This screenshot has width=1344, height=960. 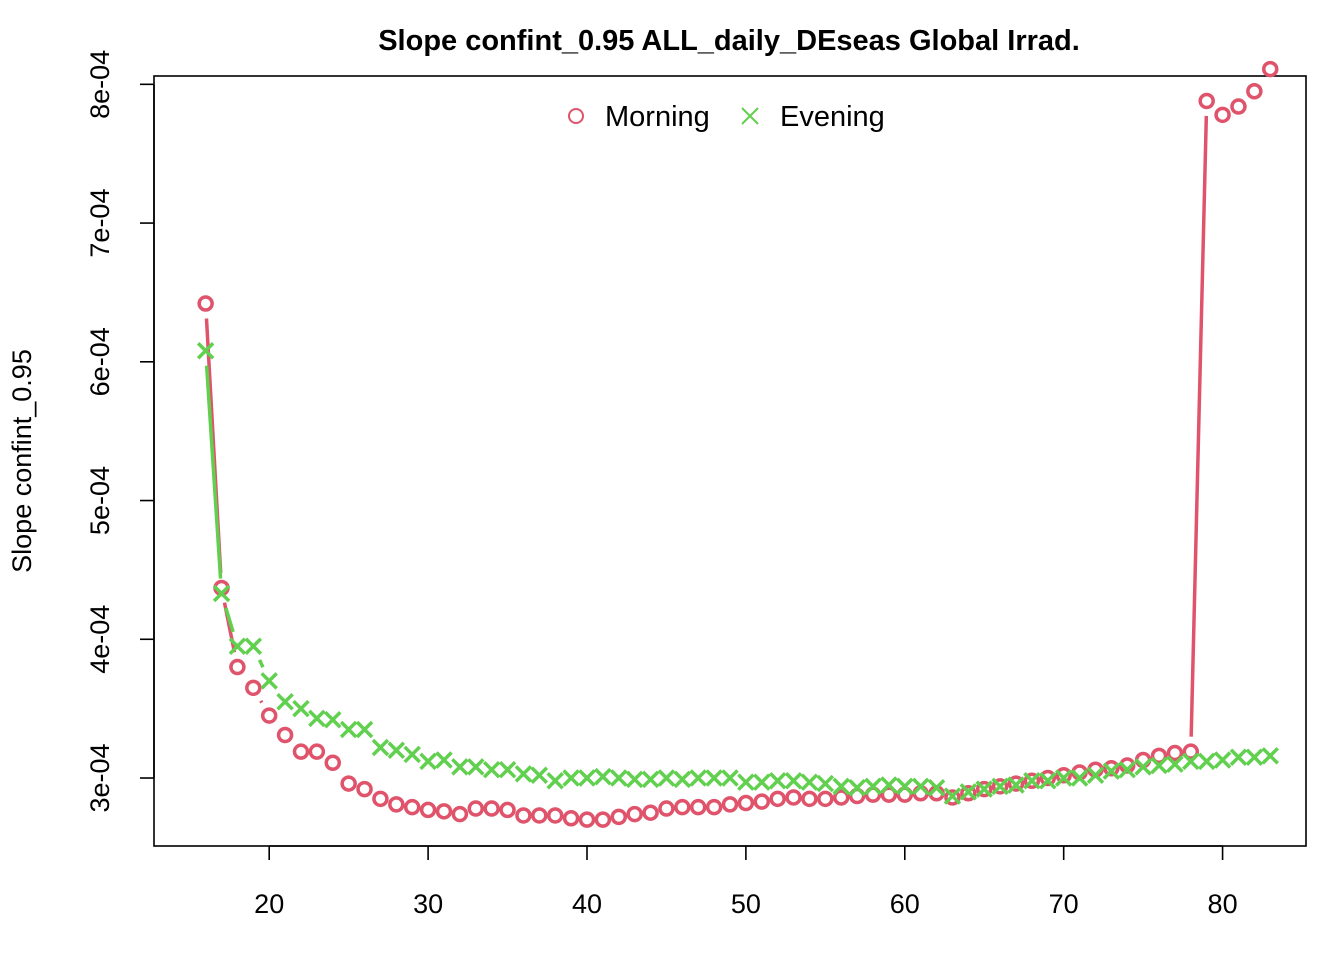 I want to click on x-tick-label: 30, so click(x=428, y=904).